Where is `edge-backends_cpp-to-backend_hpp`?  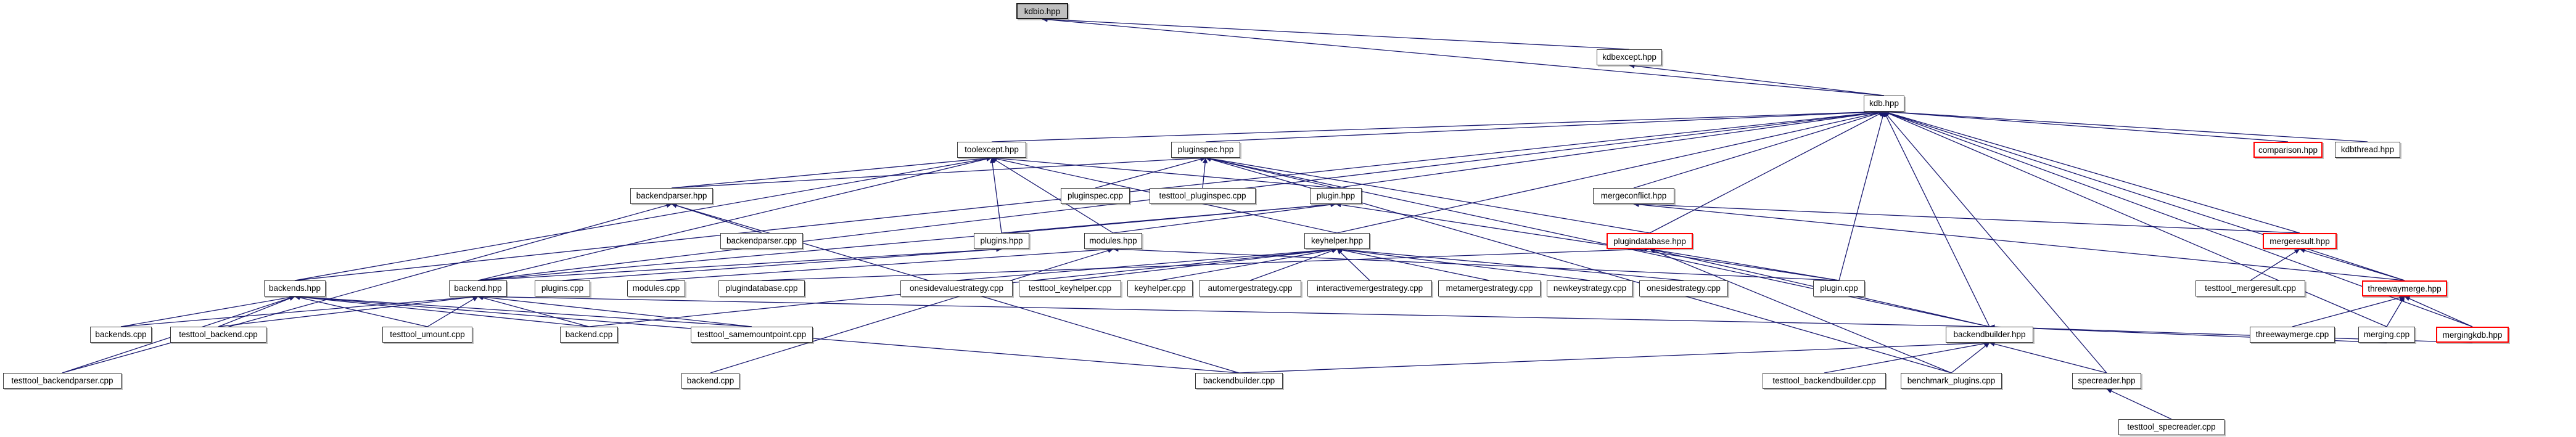 edge-backends_cpp-to-backend_hpp is located at coordinates (299, 310).